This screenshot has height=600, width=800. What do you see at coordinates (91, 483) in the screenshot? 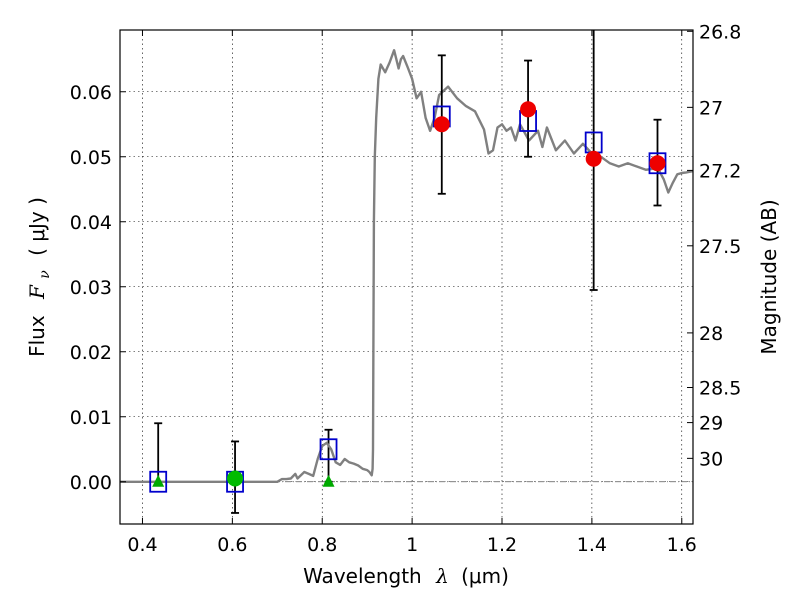
I see `y-tick-label: 0.00` at bounding box center [91, 483].